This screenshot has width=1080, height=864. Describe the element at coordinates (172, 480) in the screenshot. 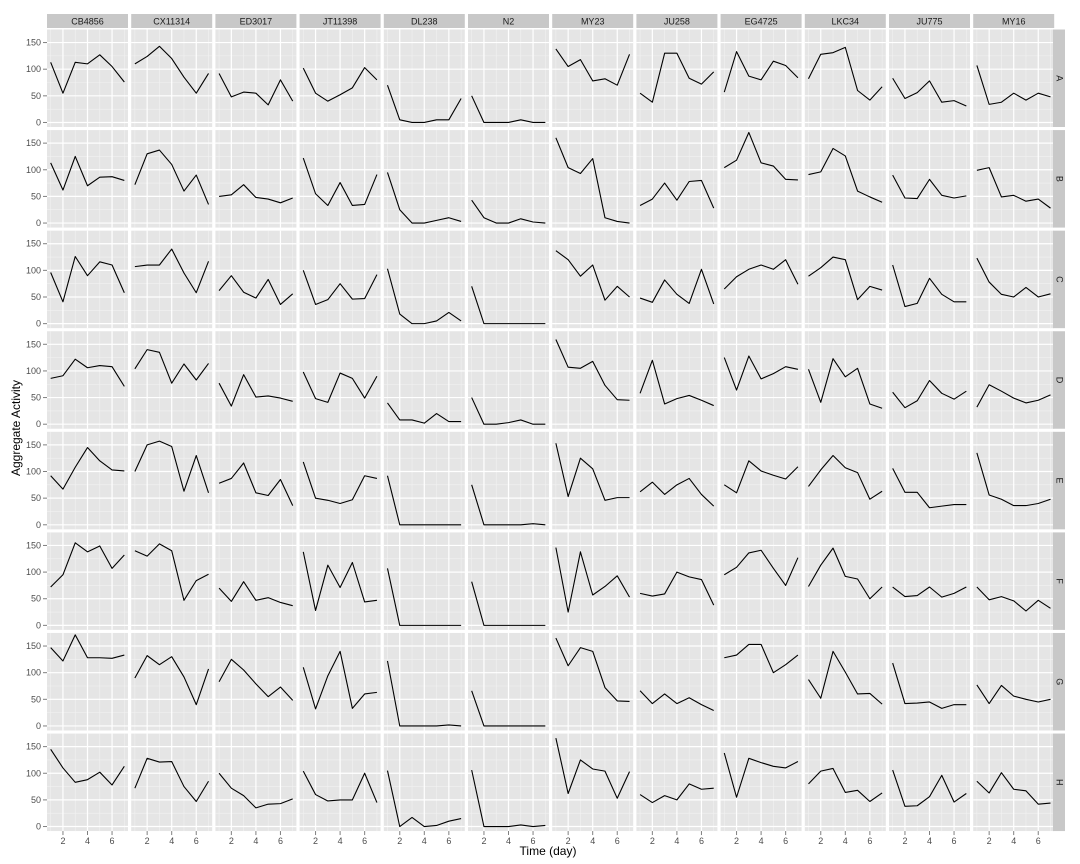

I see `panel-CX11314-E` at that location.